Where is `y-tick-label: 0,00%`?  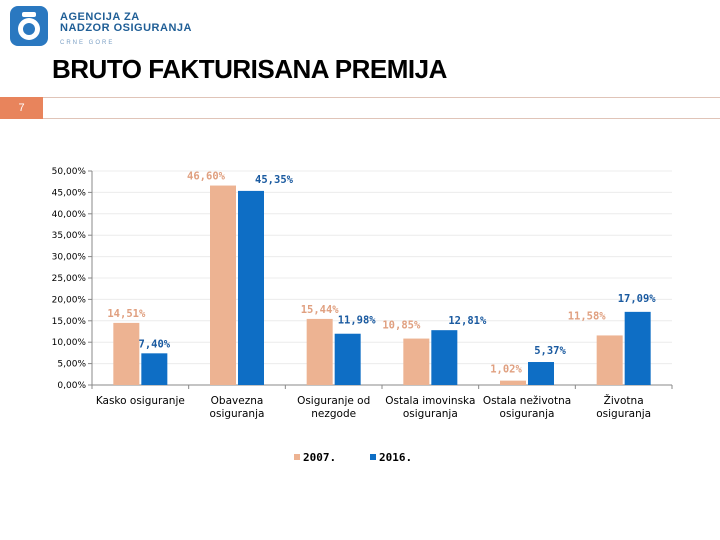
y-tick-label: 0,00% is located at coordinates (71, 386).